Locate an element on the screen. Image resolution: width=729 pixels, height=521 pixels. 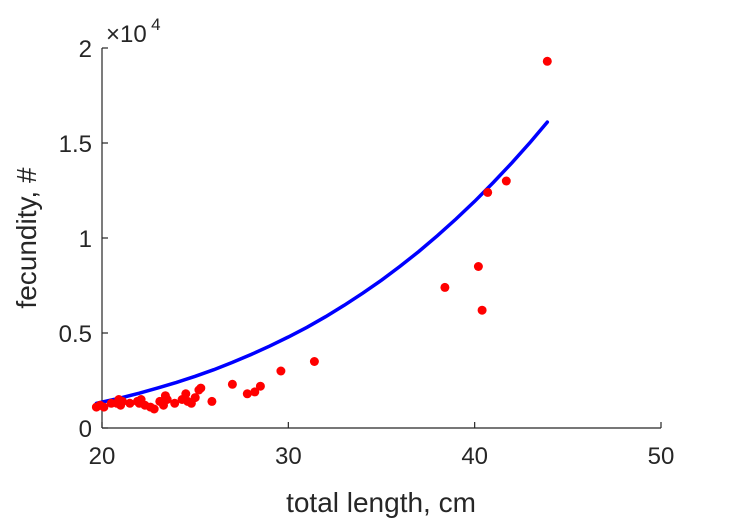
x-axis-label: total length, cm is located at coordinates (381, 502).